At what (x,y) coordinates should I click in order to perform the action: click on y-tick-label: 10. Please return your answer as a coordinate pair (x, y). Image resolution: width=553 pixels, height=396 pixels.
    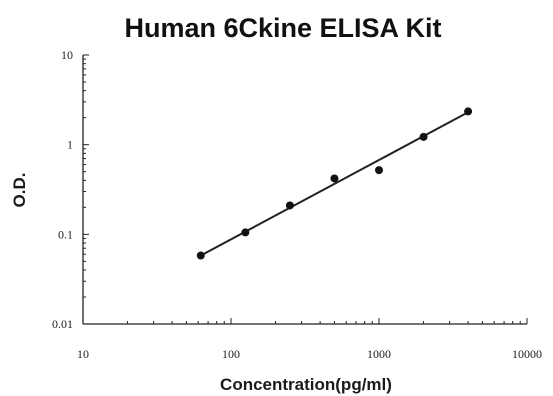
    Looking at the image, I should click on (67, 55).